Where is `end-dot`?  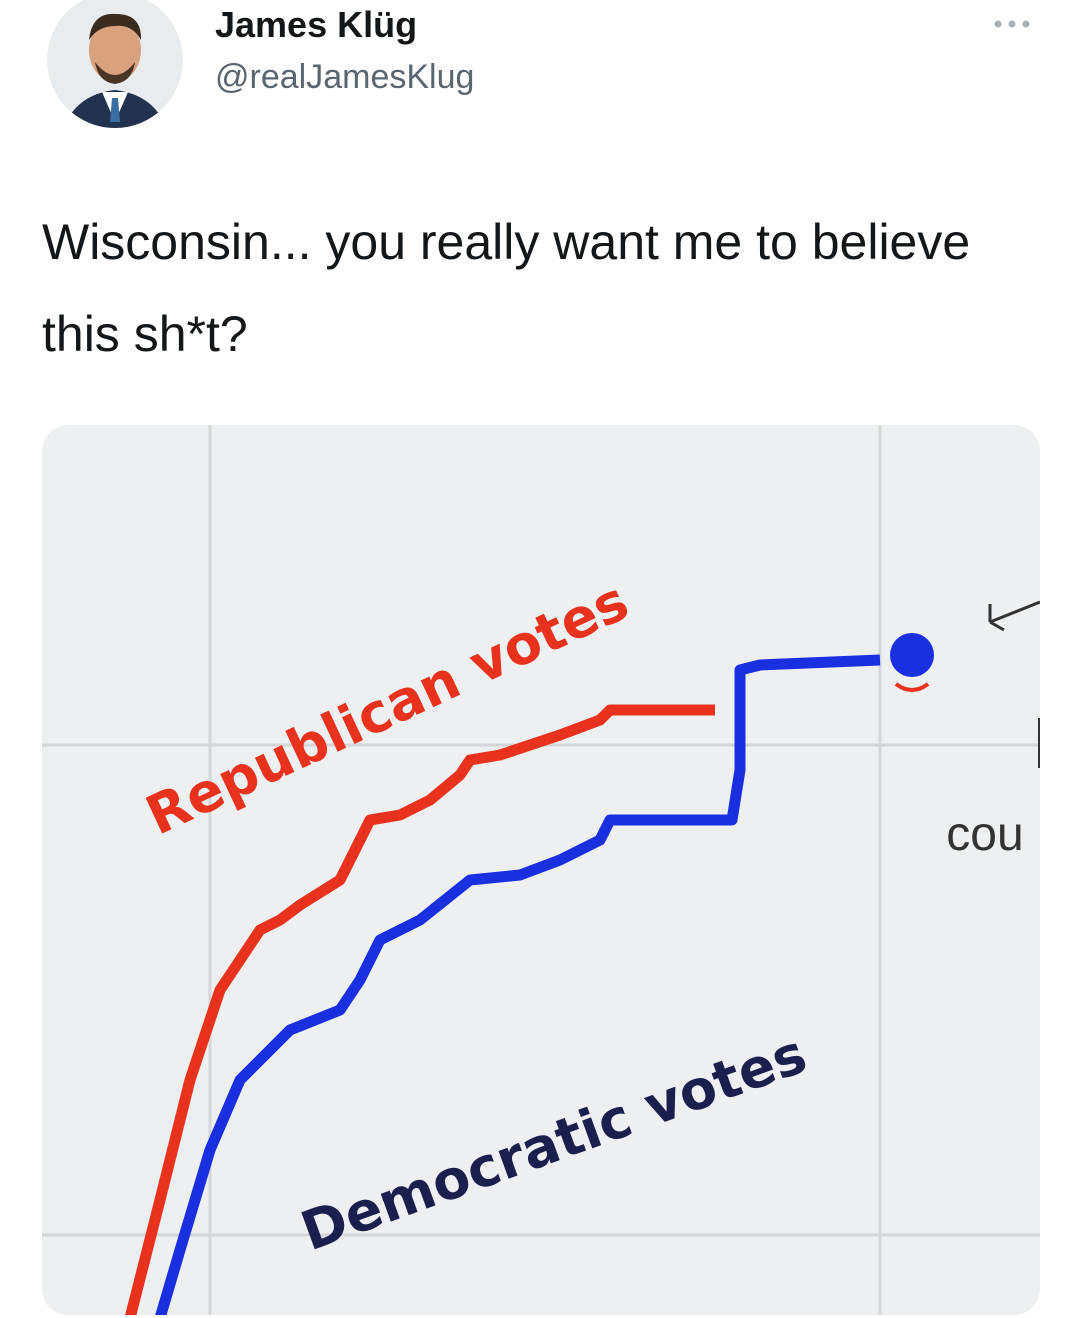 end-dot is located at coordinates (912, 655).